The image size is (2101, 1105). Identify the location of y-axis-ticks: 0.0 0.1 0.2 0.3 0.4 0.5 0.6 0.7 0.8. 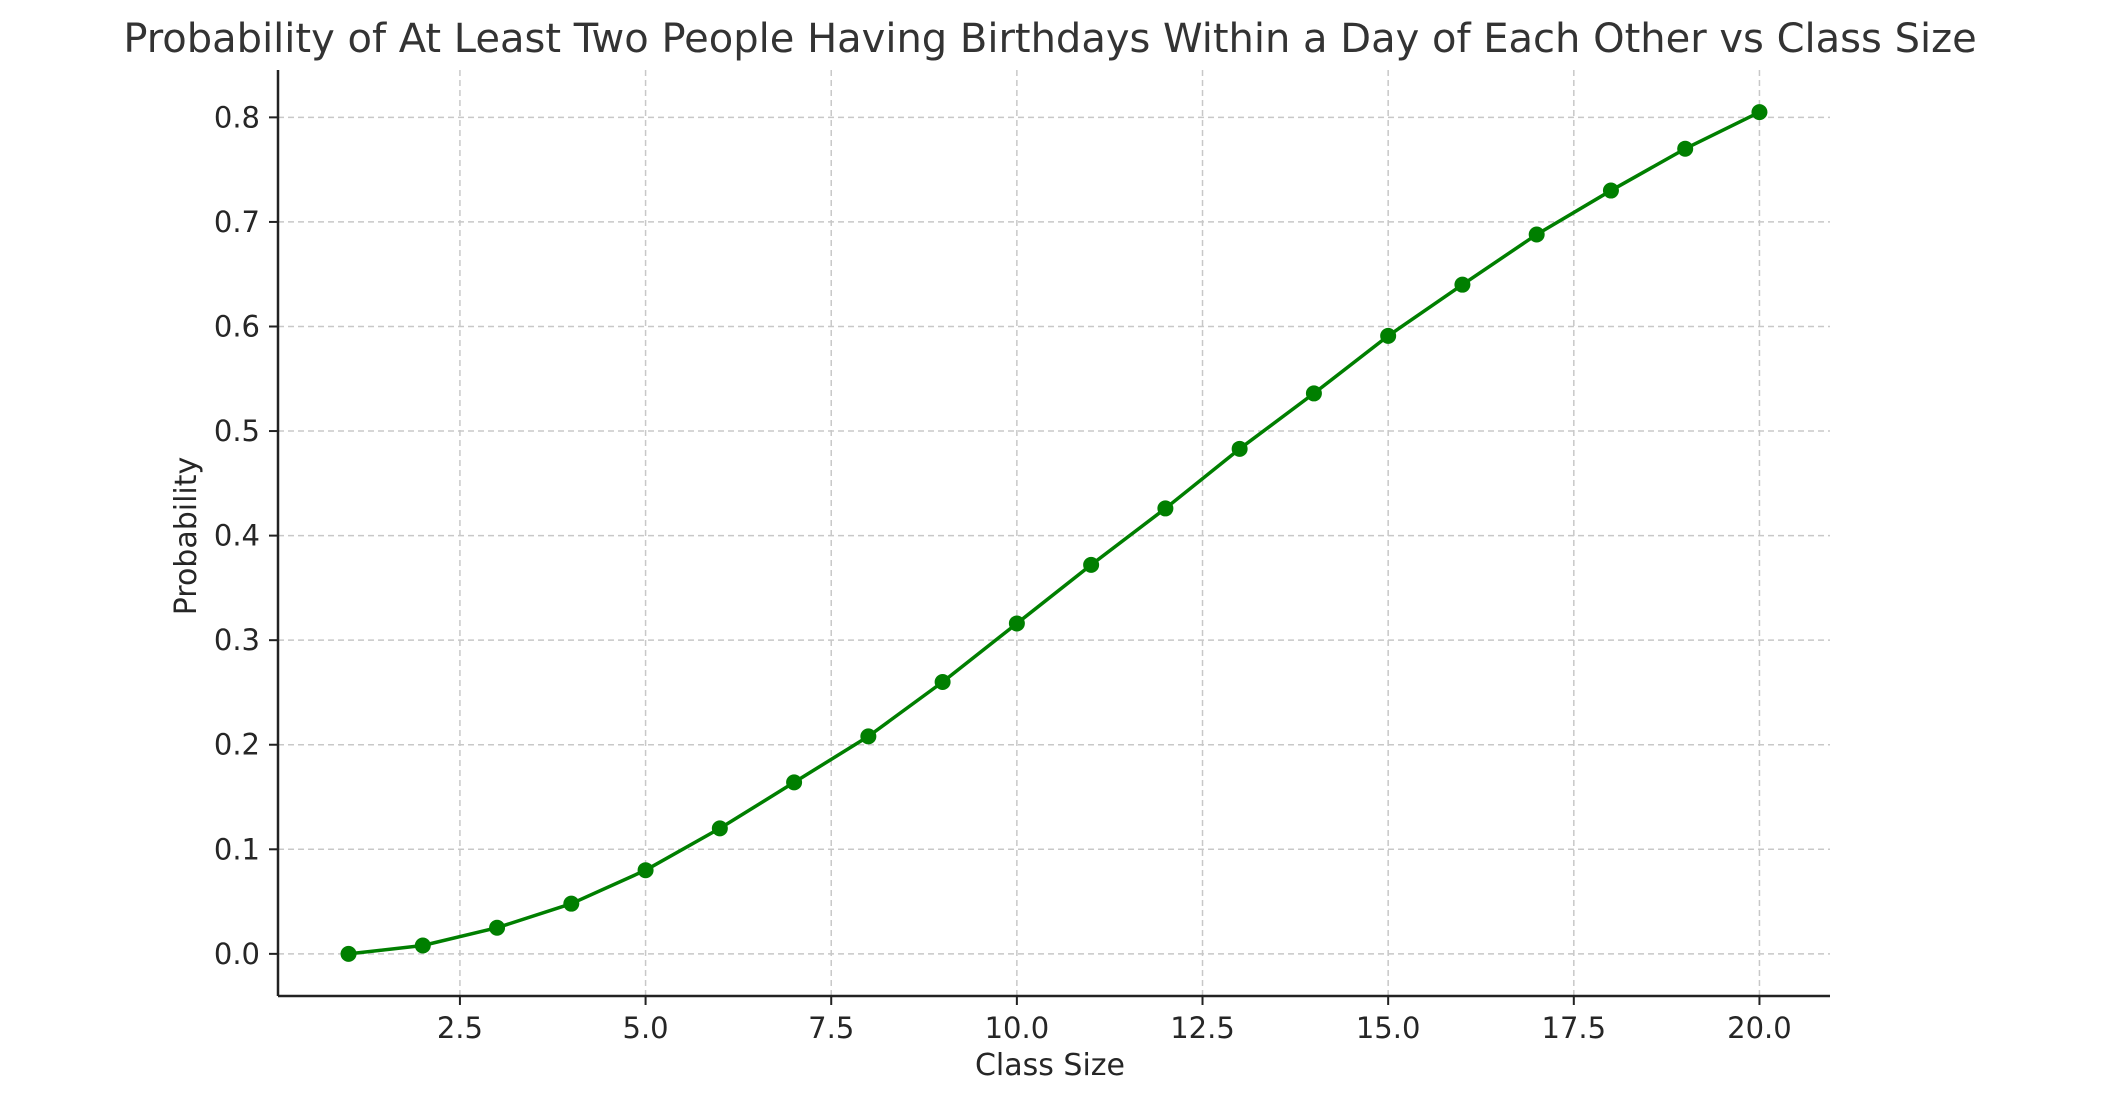
(246, 535).